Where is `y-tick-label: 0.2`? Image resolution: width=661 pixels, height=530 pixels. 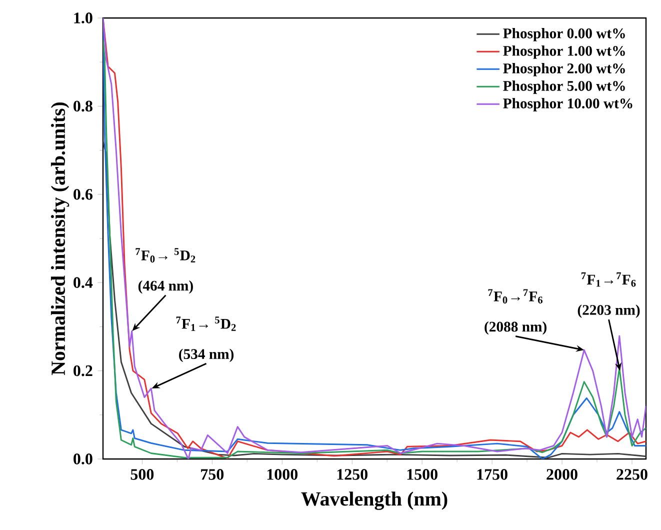 y-tick-label: 0.2 is located at coordinates (83, 370).